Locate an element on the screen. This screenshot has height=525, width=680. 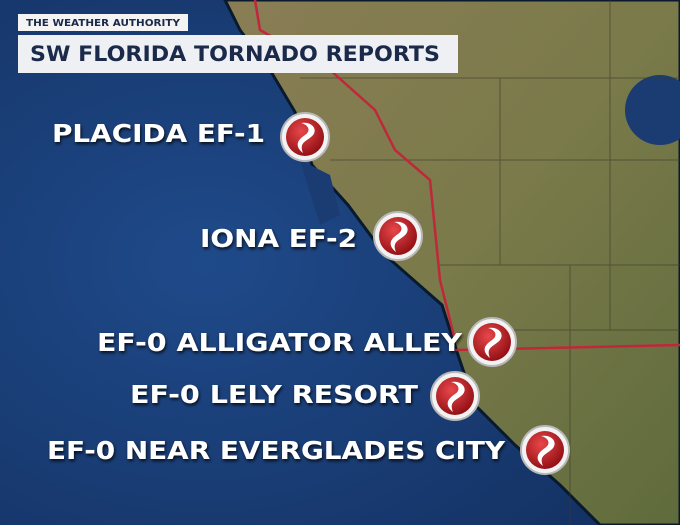
report-label: IONA EF-2 is located at coordinates (278, 238).